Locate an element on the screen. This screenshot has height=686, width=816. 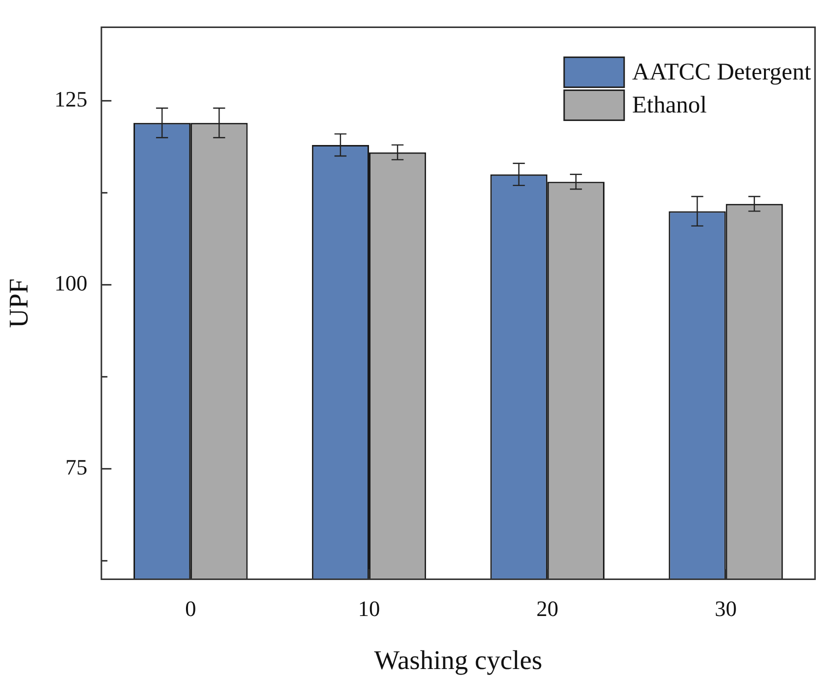
x-tick-label: 10 is located at coordinates (369, 609).